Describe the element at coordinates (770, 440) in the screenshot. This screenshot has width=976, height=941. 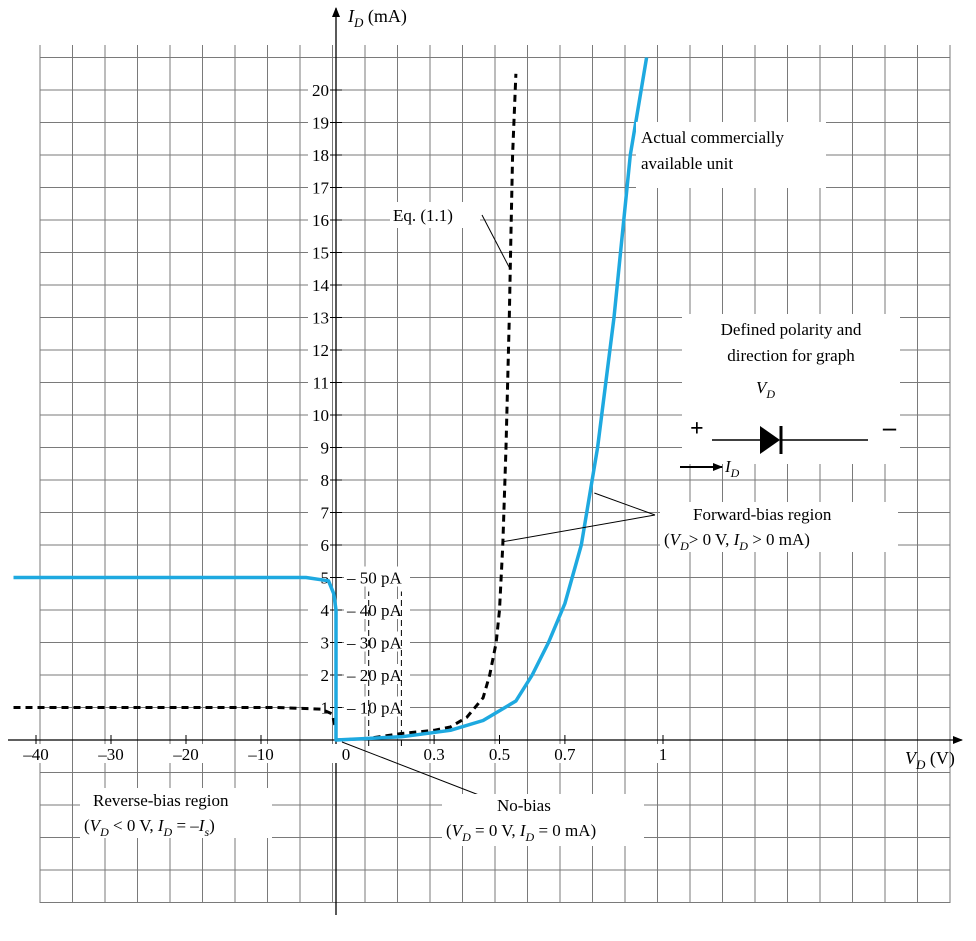
I see `diode-icon` at that location.